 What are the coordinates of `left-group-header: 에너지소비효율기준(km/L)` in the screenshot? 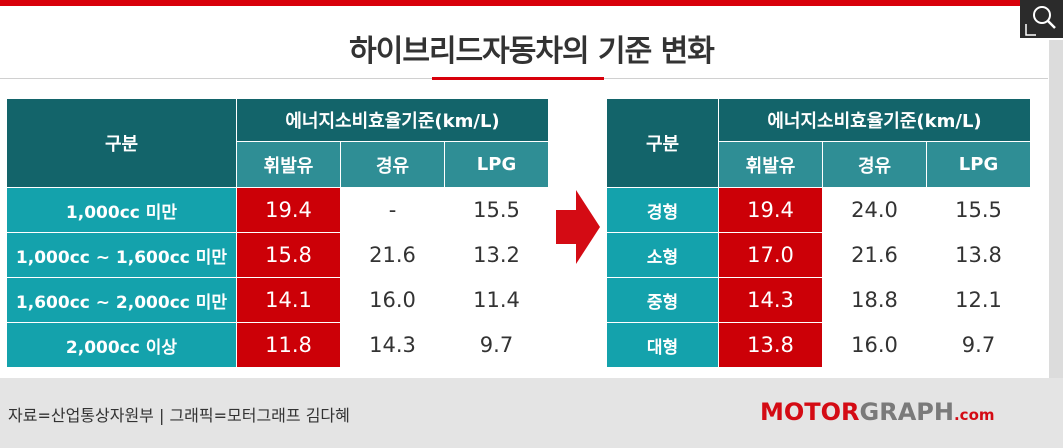 It's located at (392, 120).